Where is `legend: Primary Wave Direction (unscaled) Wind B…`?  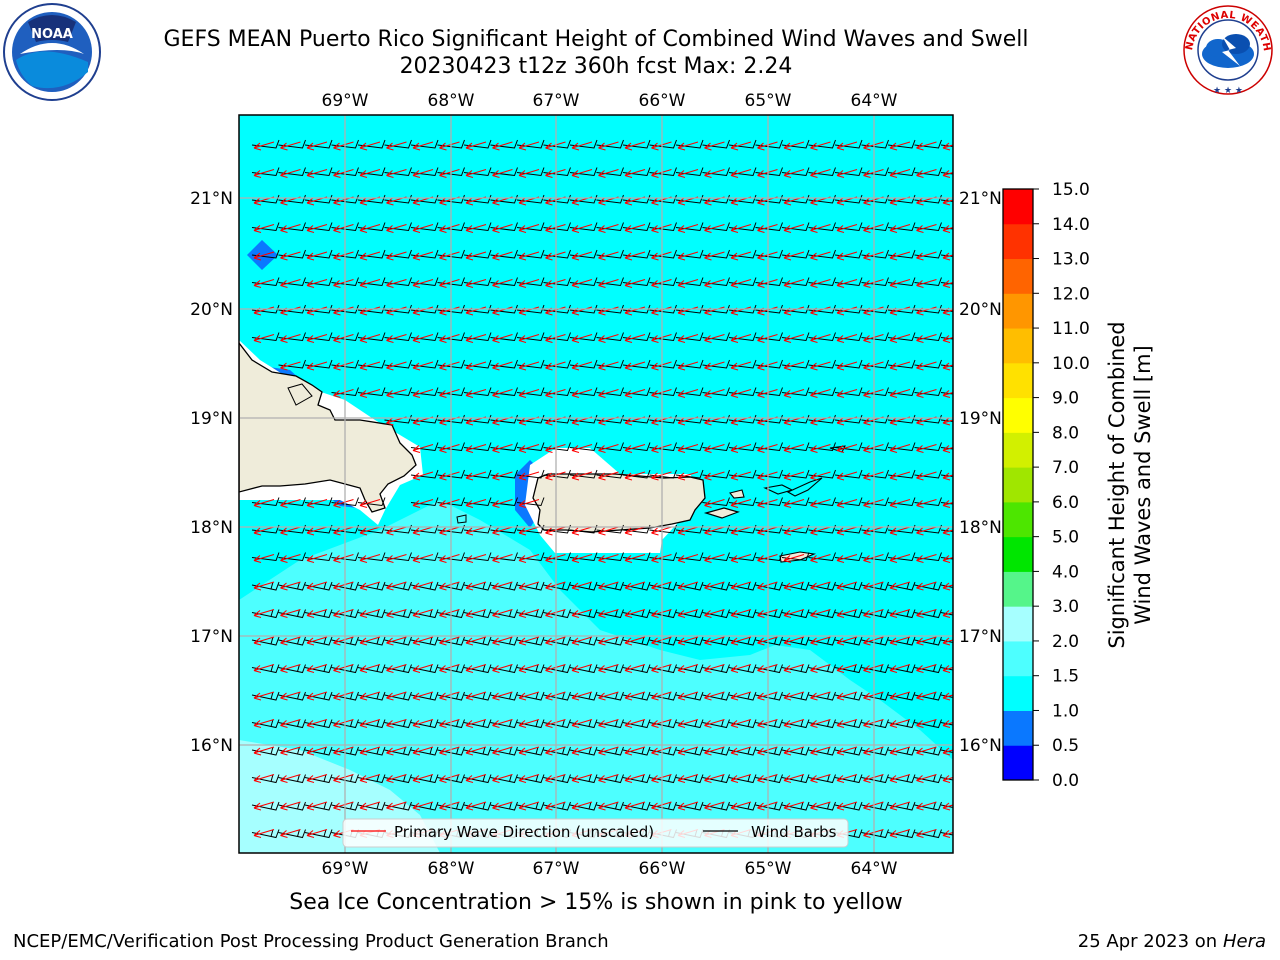
legend: Primary Wave Direction (unscaled) Wind B… is located at coordinates (595, 833).